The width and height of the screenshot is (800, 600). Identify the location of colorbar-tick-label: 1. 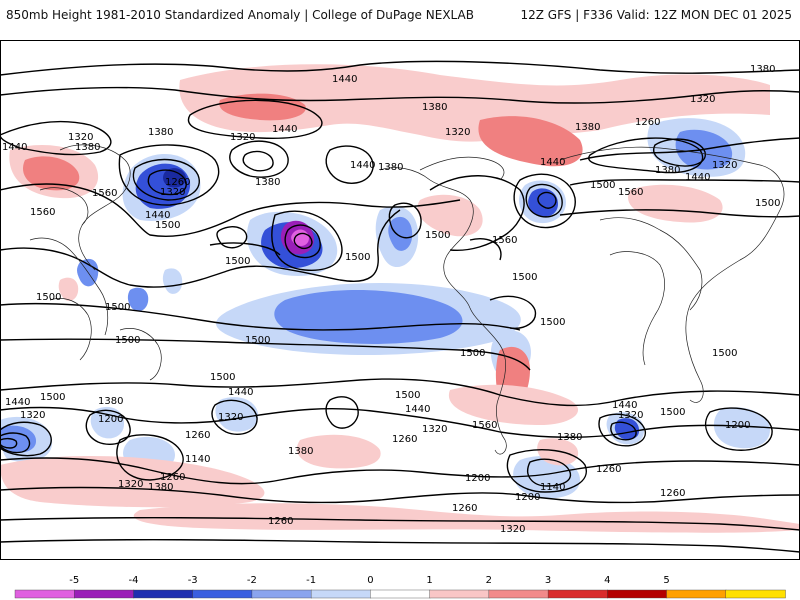
(429, 580).